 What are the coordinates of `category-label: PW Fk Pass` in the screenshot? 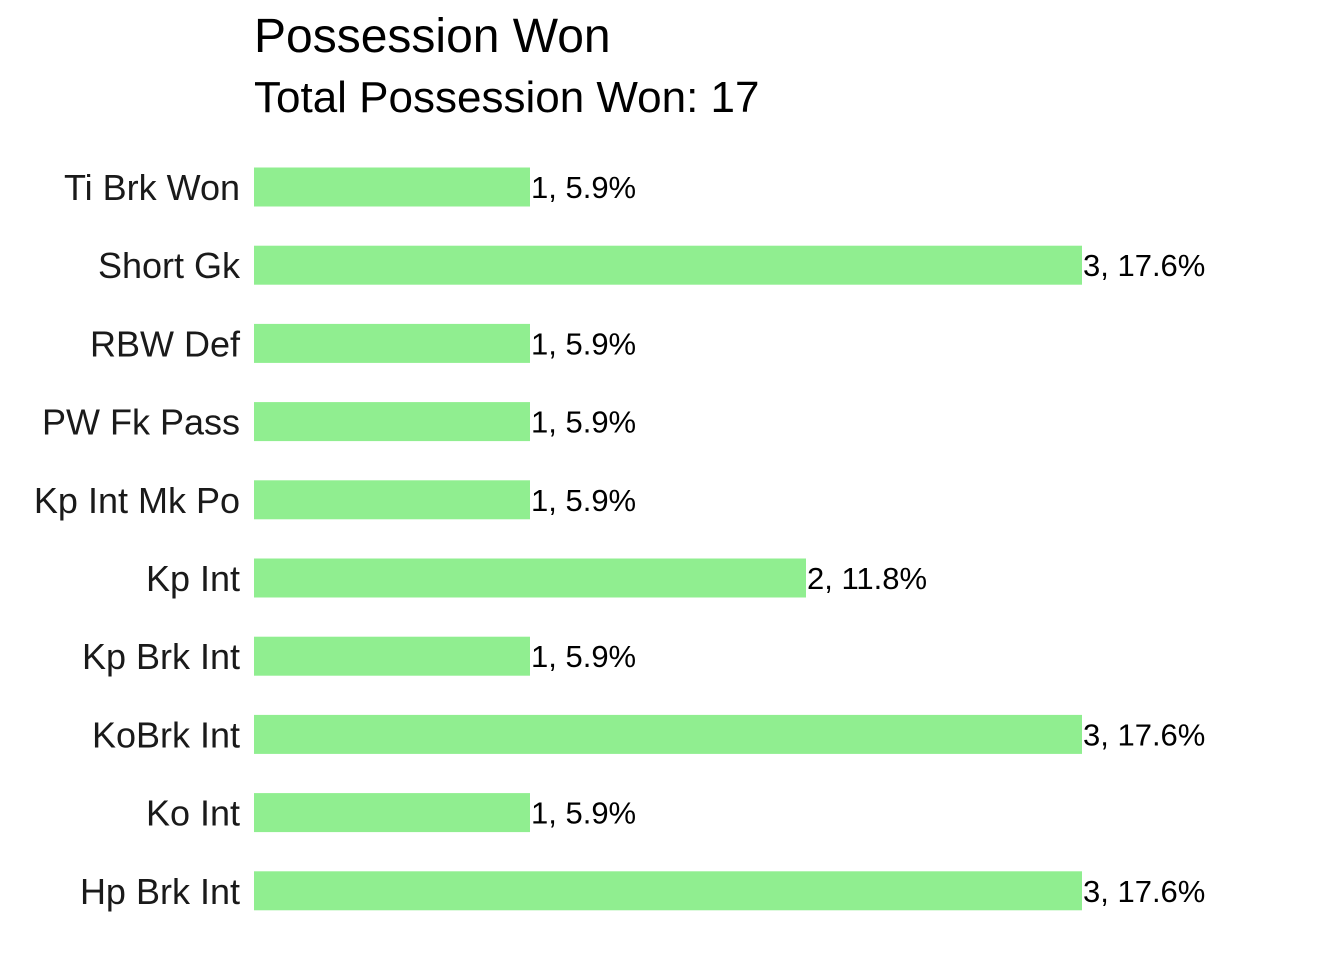 It's located at (141, 422).